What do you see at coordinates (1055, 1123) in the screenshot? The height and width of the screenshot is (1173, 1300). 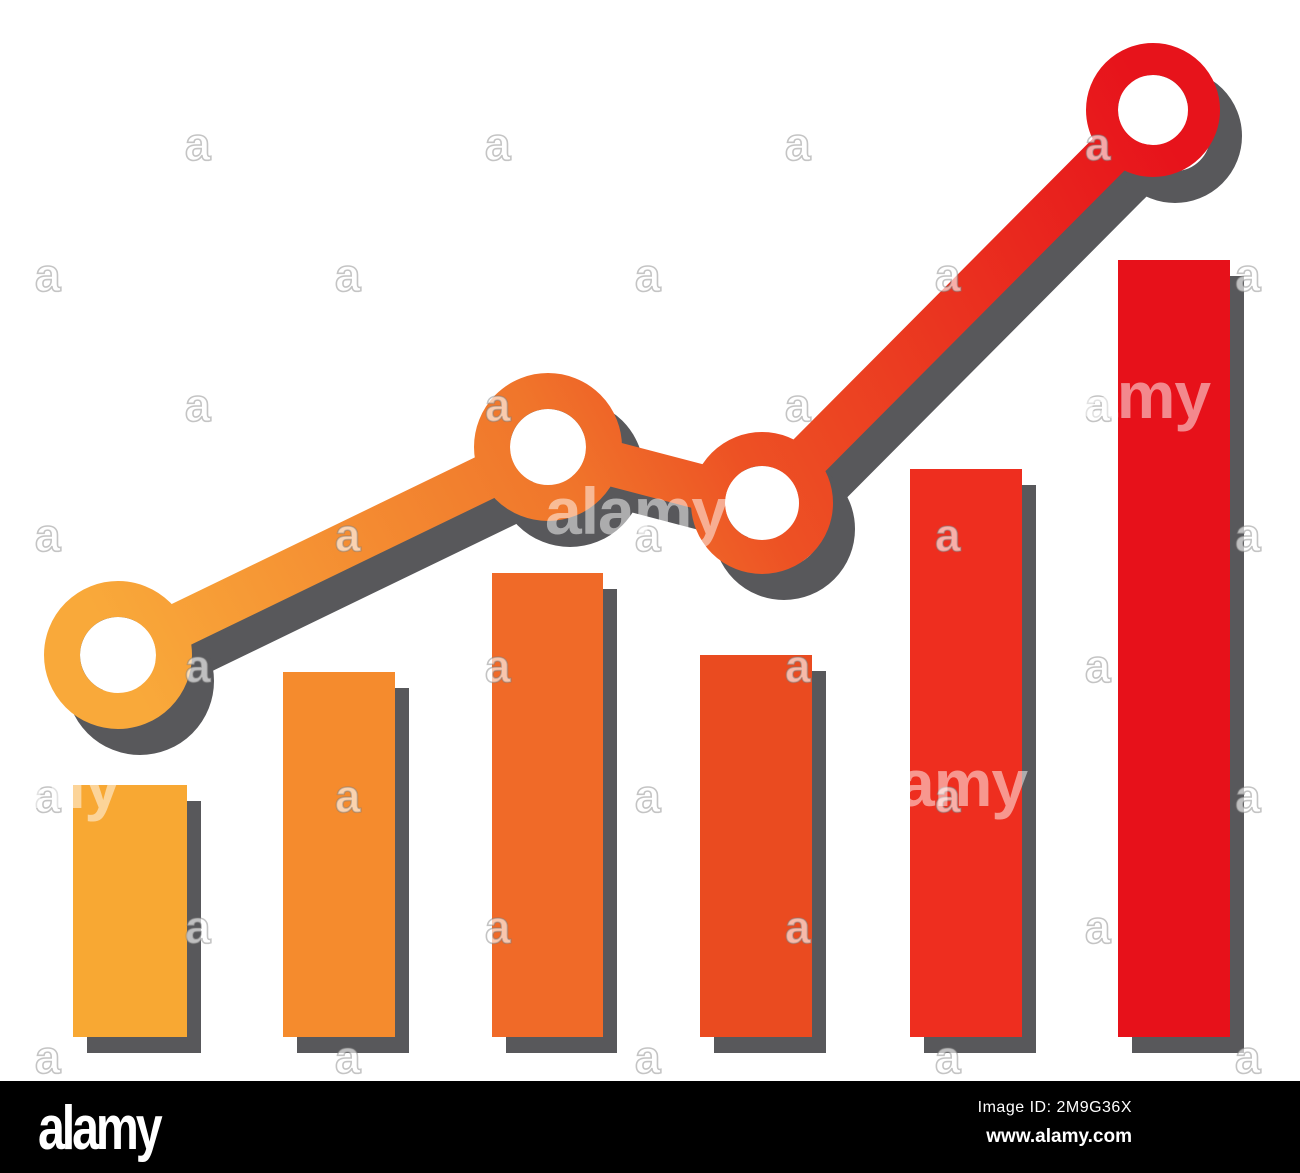 I see `footer-meta: Image ID: 2M9G36X www.alamy.com` at bounding box center [1055, 1123].